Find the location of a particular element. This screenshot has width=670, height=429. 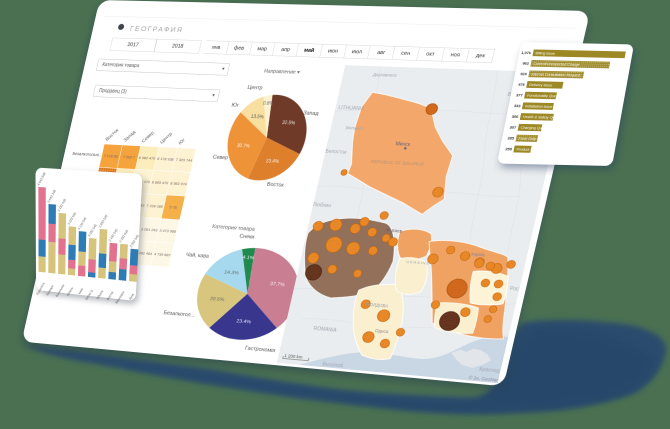

svg-text: Вильнюс is located at coordinates (355, 128).